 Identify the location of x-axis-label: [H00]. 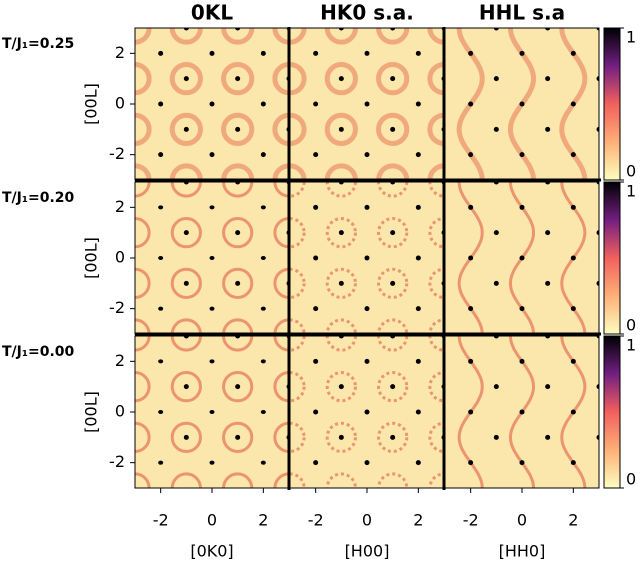
(367, 551).